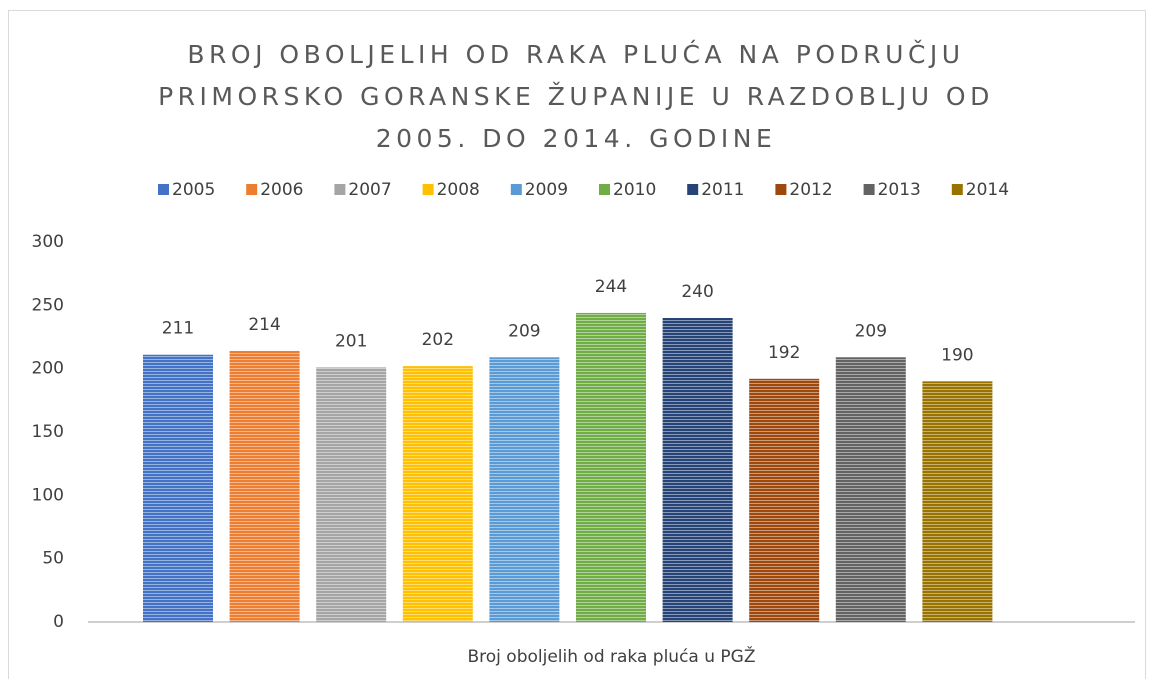 The height and width of the screenshot is (679, 1152). Describe the element at coordinates (458, 190) in the screenshot. I see `legend-label: 2008` at that location.